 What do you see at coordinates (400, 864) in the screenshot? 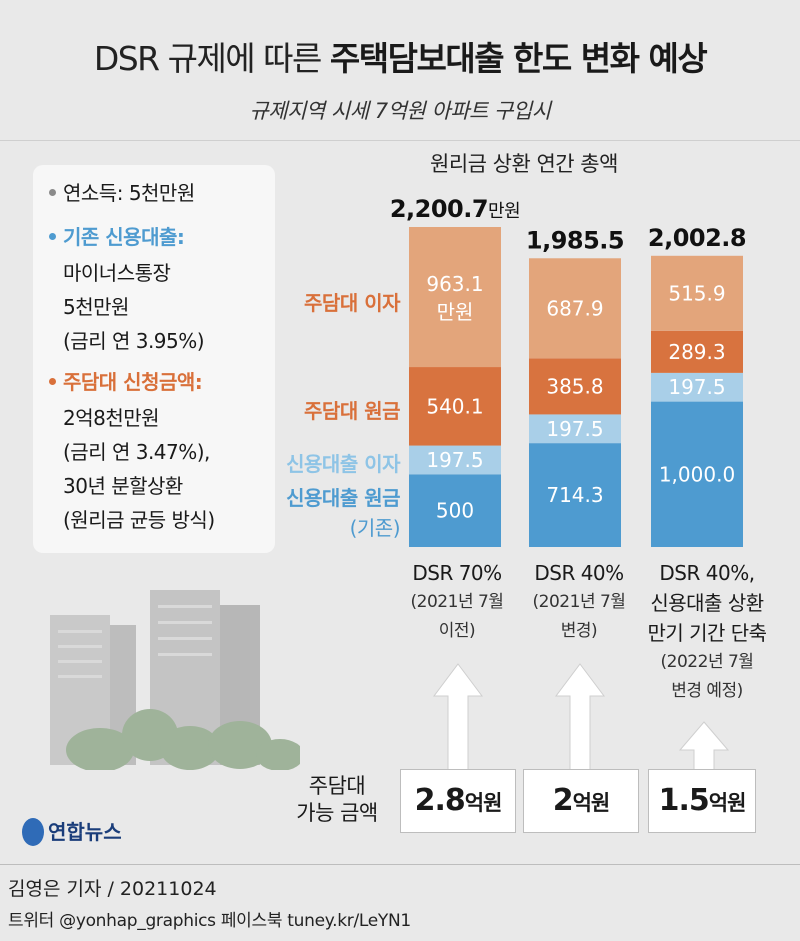
I see `footer-divider` at bounding box center [400, 864].